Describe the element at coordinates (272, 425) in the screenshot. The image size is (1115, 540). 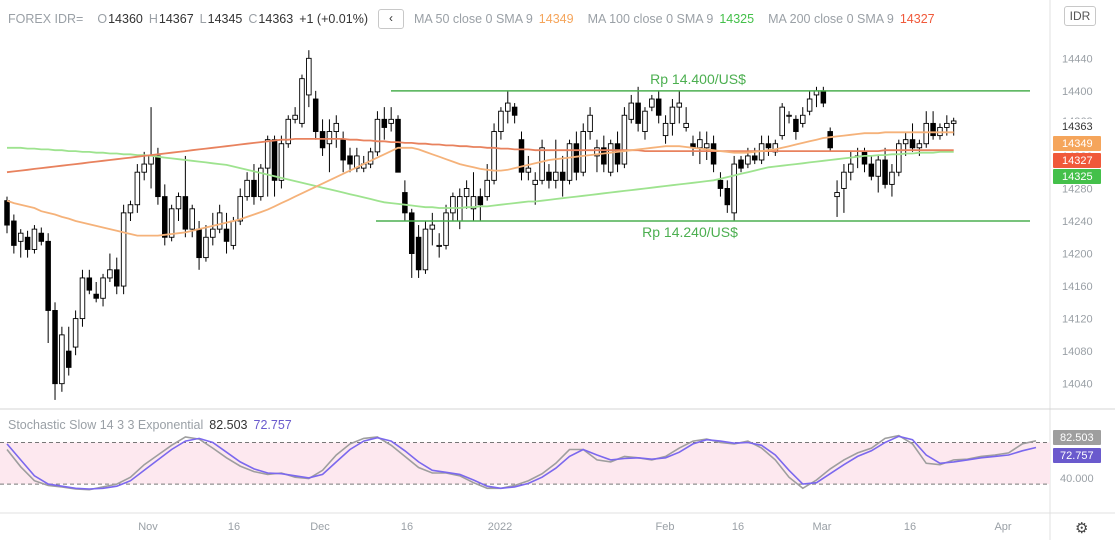
I see `stochastic-d-value: 72.757` at that location.